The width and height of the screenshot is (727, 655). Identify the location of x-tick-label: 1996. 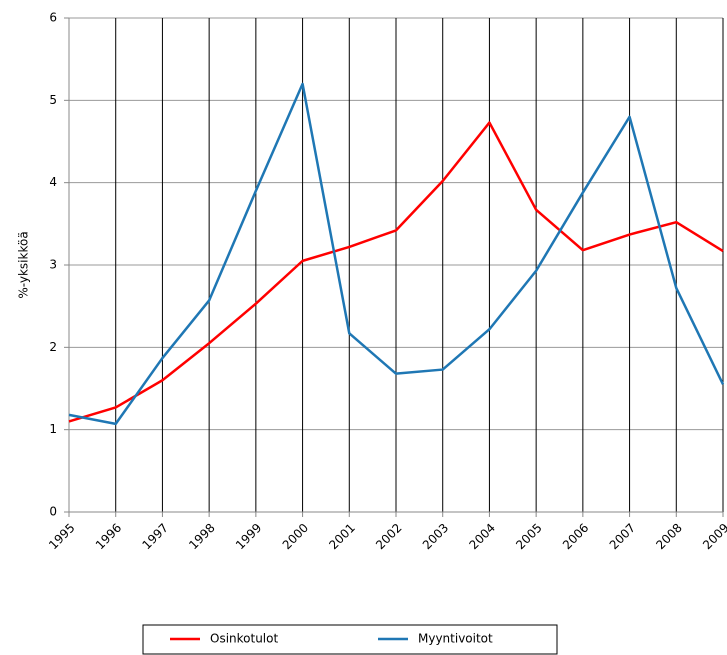
(108, 536).